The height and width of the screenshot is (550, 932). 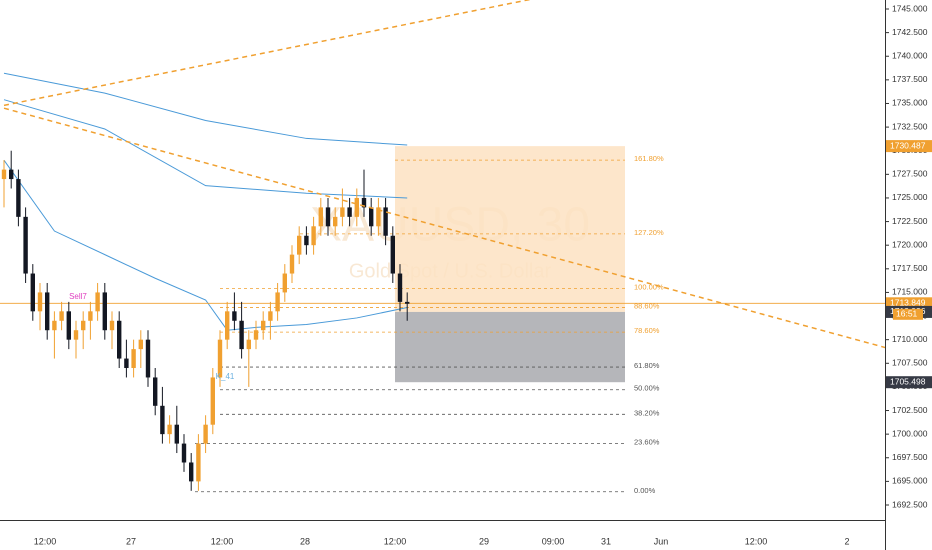 What do you see at coordinates (510, 229) in the screenshot?
I see `profit-zone` at bounding box center [510, 229].